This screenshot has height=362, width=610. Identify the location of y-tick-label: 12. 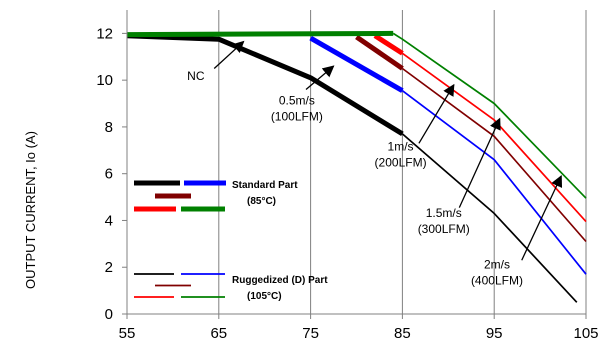
(104, 33).